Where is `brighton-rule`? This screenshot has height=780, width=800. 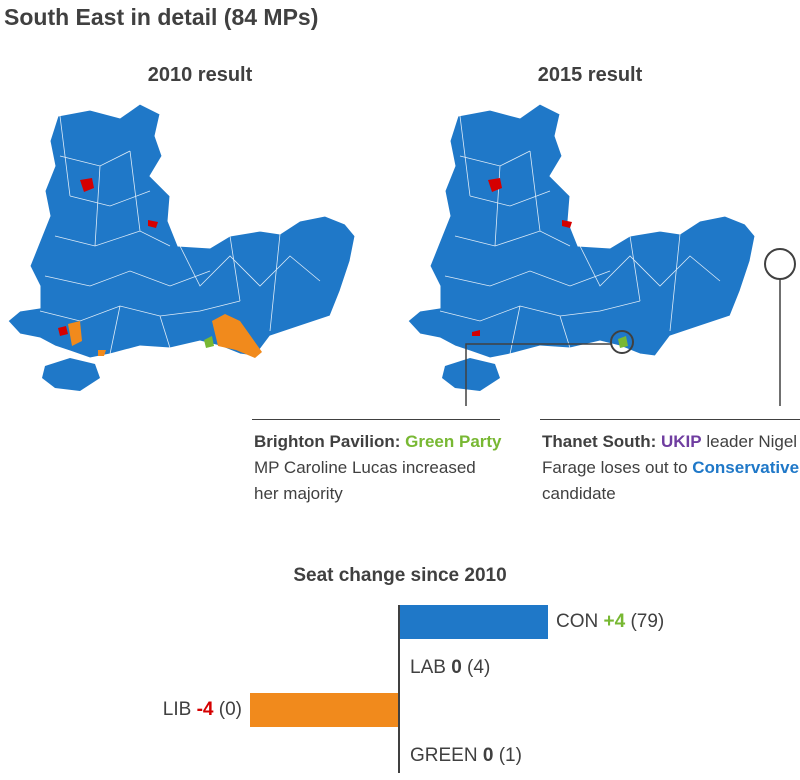
brighton-rule is located at coordinates (376, 419).